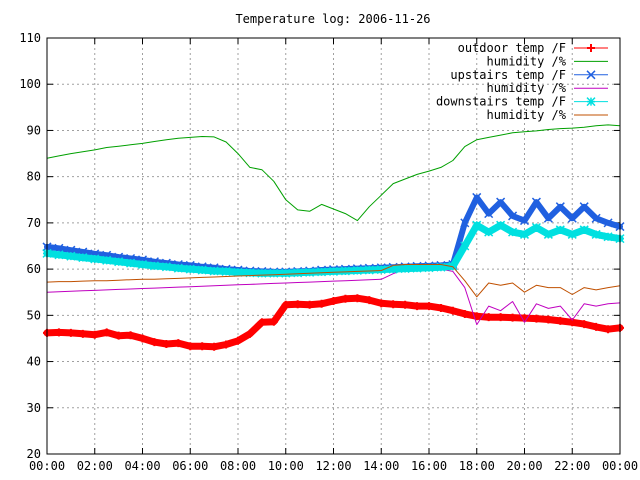 Image resolution: width=640 pixels, height=480 pixels. What do you see at coordinates (512, 48) in the screenshot?
I see `legend-label: outdoor temp /F` at bounding box center [512, 48].